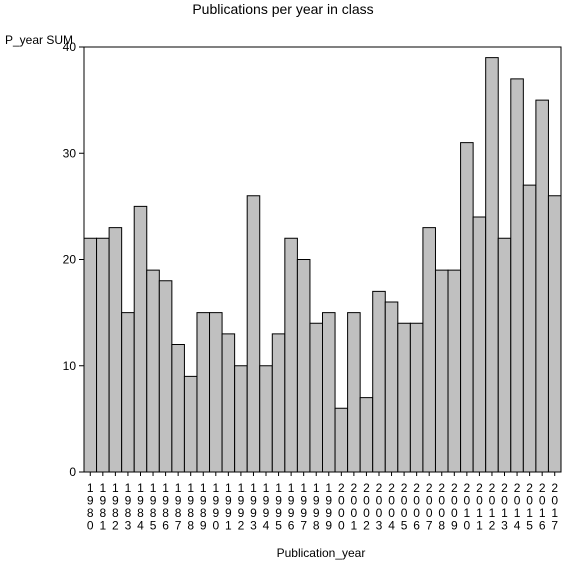 The width and height of the screenshot is (567, 572). Describe the element at coordinates (39, 40) in the screenshot. I see `y-axis-label: P_year SUM` at that location.